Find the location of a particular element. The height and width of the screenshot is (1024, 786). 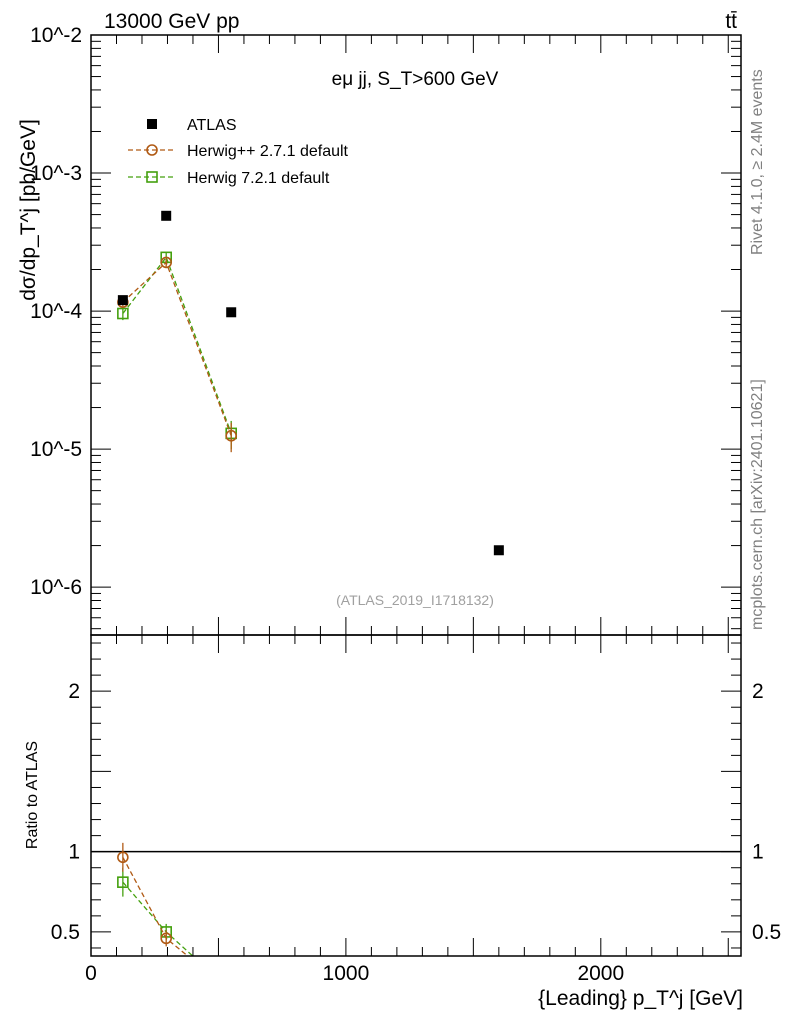

main-y-tick-labels: 10^-6 10^-5 10^-4 10^-3 10^-2 is located at coordinates (56, 311).